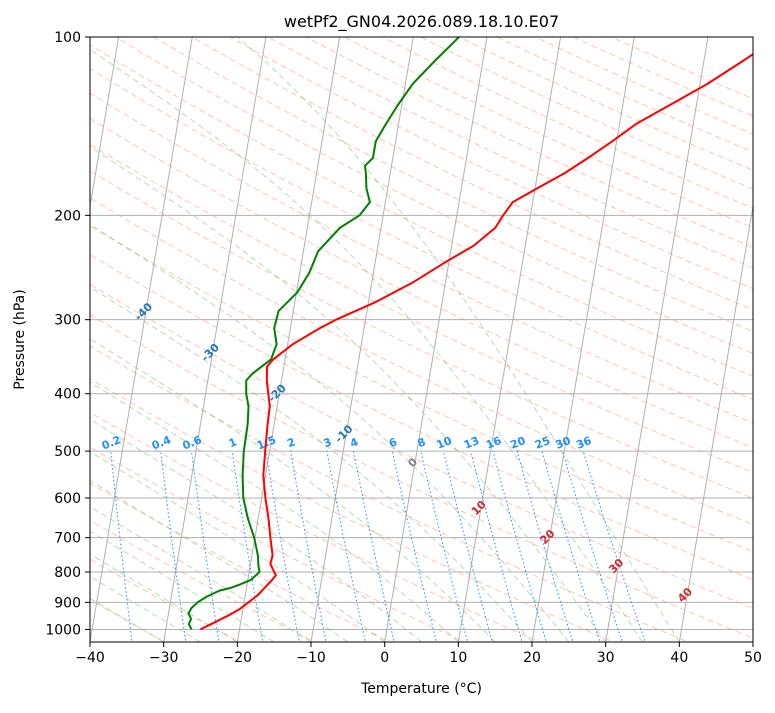 Image resolution: width=775 pixels, height=713 pixels. What do you see at coordinates (90, 658) in the screenshot?
I see `x-tick-label: −40` at bounding box center [90, 658].